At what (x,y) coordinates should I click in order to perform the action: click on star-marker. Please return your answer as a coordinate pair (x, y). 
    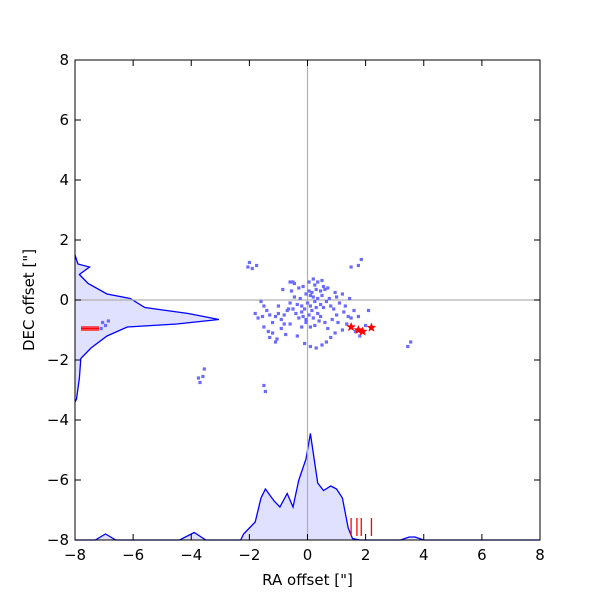
    Looking at the image, I should click on (358, 329).